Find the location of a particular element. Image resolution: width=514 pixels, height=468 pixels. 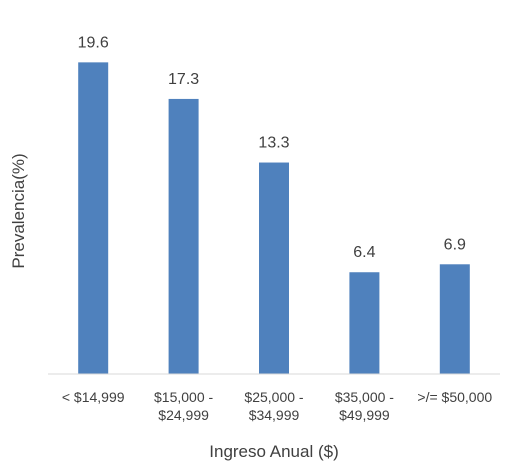

x-tick-label-line: $35,000 - is located at coordinates (364, 397).